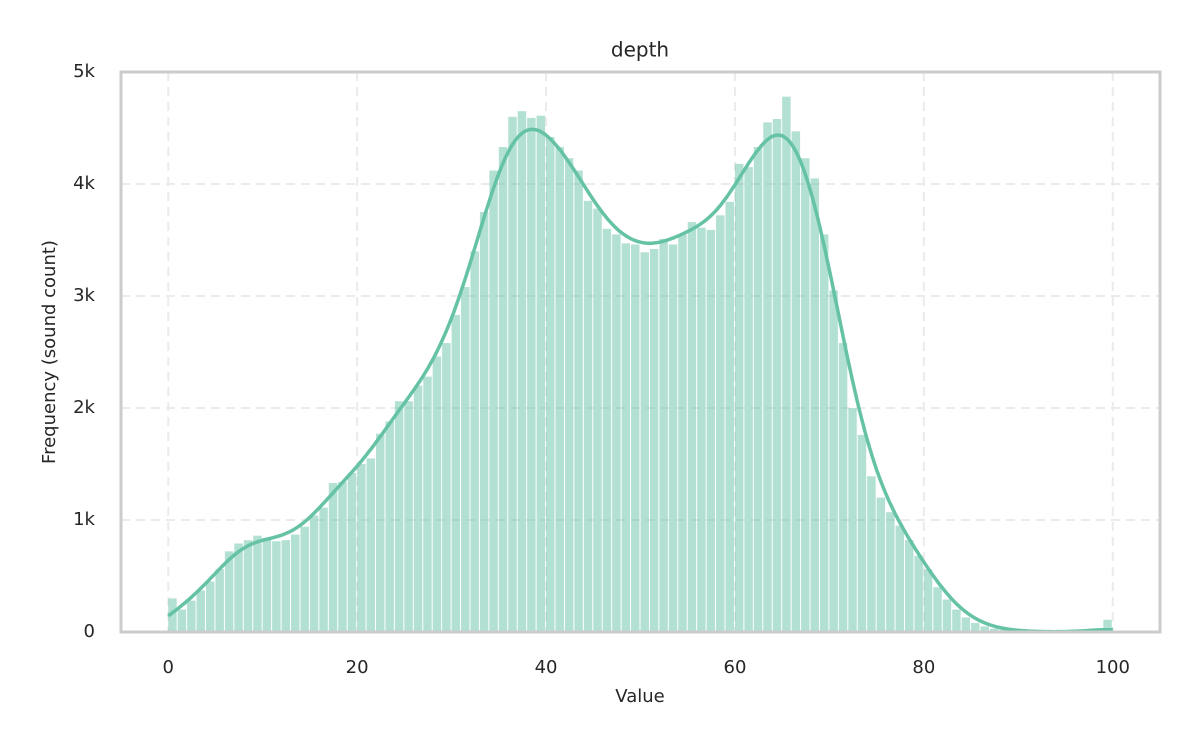 Image resolution: width=1200 pixels, height=750 pixels. What do you see at coordinates (84, 183) in the screenshot?
I see `y-tick-label: 4k` at bounding box center [84, 183].